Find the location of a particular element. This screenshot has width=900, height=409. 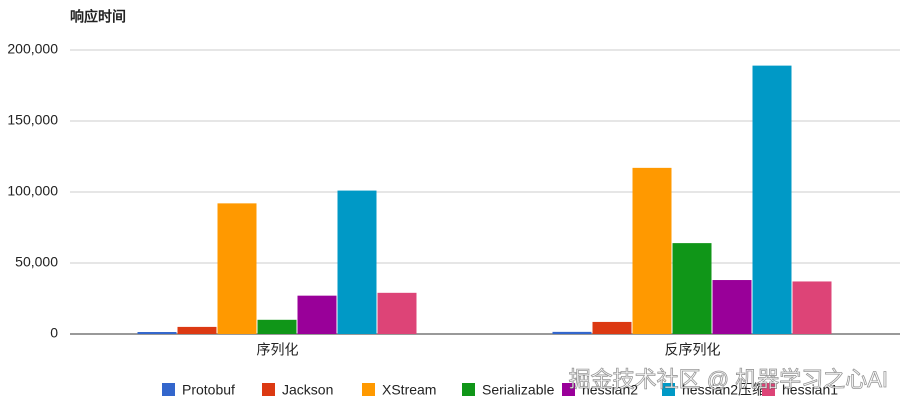

y-tick-label: 100,000 is located at coordinates (32, 191).